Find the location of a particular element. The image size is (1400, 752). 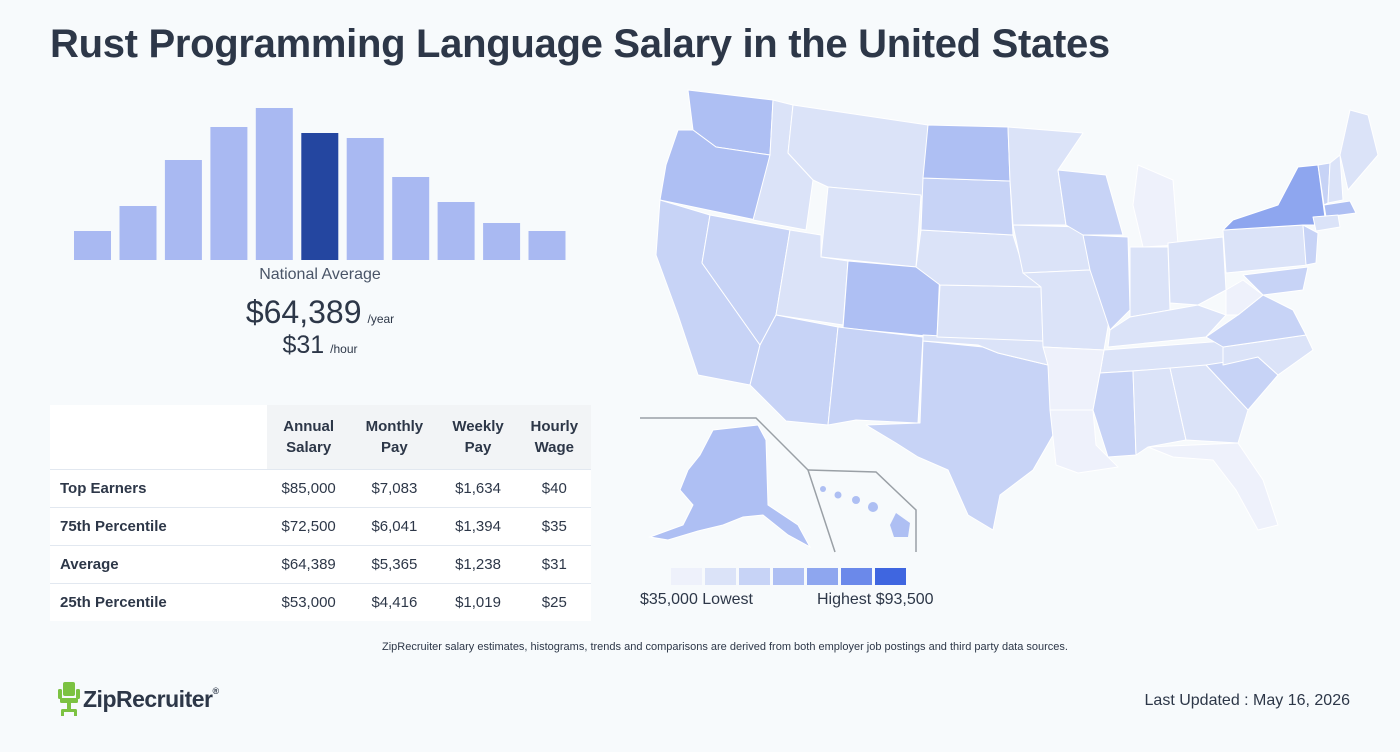

legend-high-label: Highest $93,500 is located at coordinates (875, 599).